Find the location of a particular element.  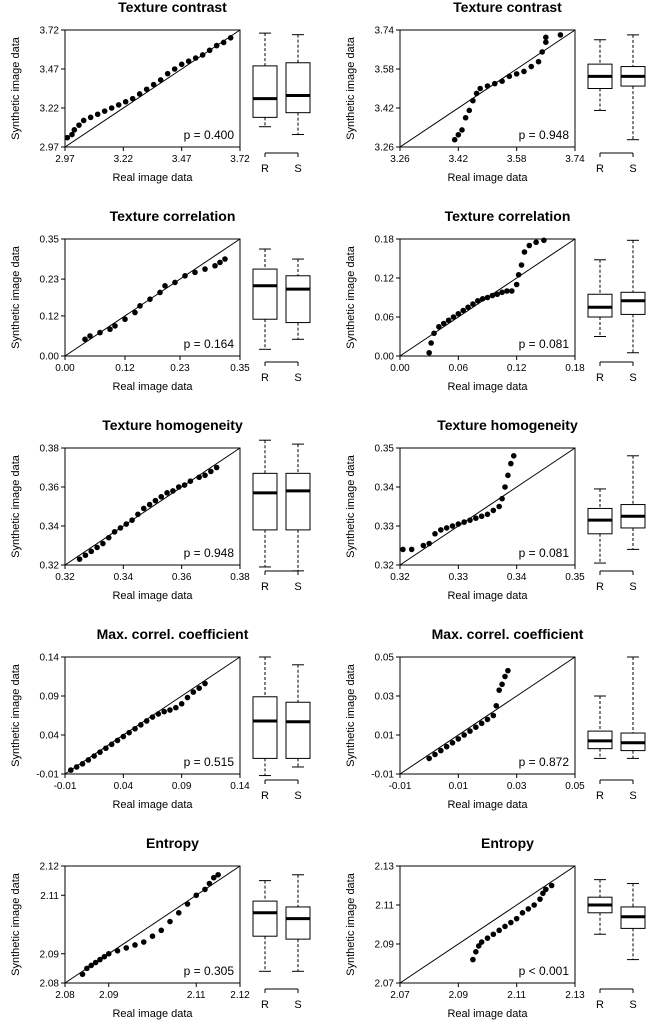

y-tick-label: 2.11 is located at coordinates (49, 896).